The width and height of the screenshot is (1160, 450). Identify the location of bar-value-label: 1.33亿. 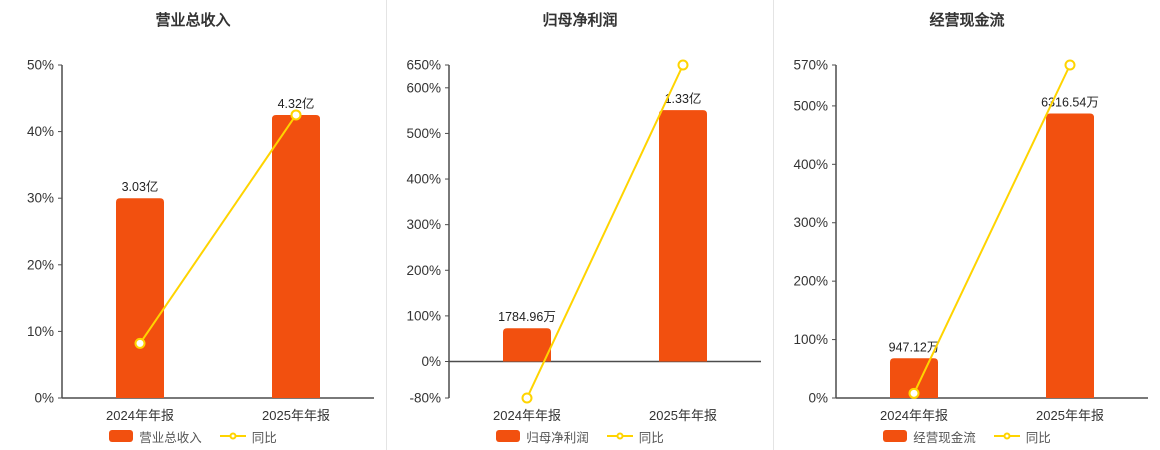
(683, 98).